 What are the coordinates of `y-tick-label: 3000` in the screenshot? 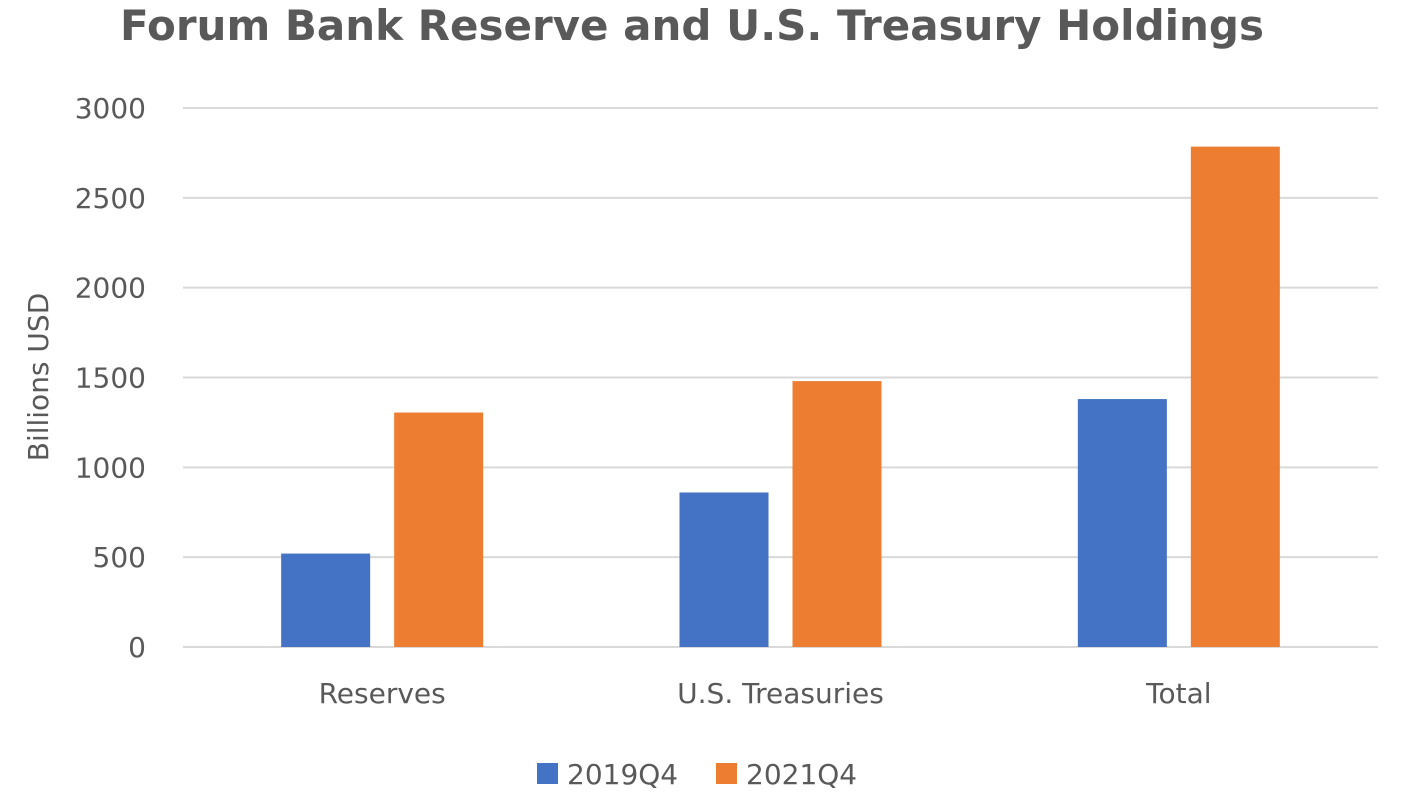 It's located at (110, 108).